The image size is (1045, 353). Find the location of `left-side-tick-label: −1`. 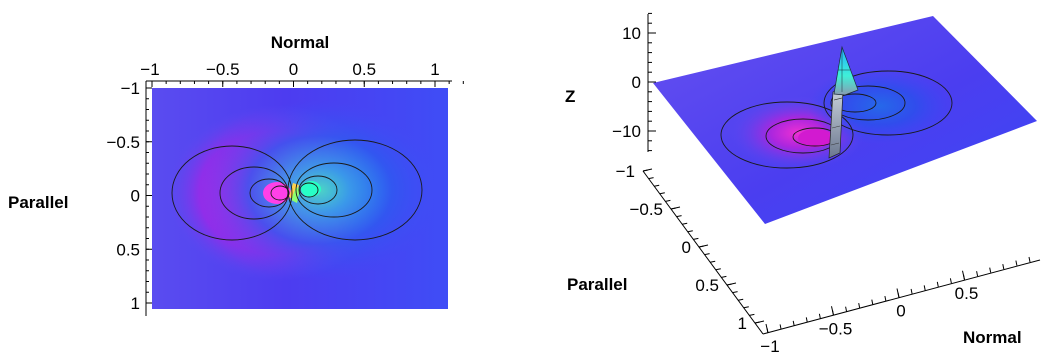

left-side-tick-label: −1 is located at coordinates (130, 88).